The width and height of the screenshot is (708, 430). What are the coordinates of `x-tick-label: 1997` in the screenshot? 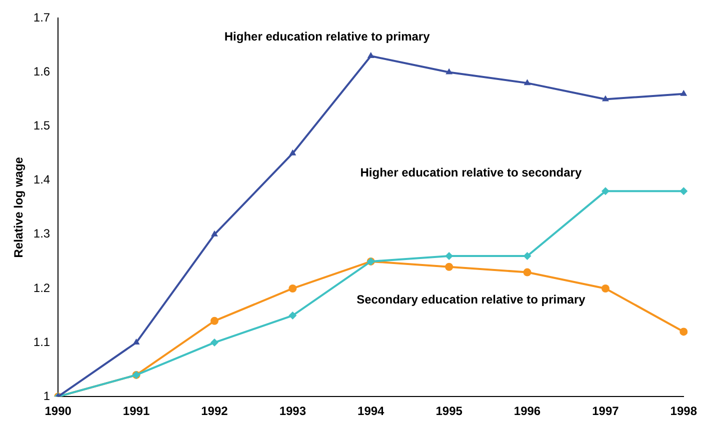 It's located at (606, 411).